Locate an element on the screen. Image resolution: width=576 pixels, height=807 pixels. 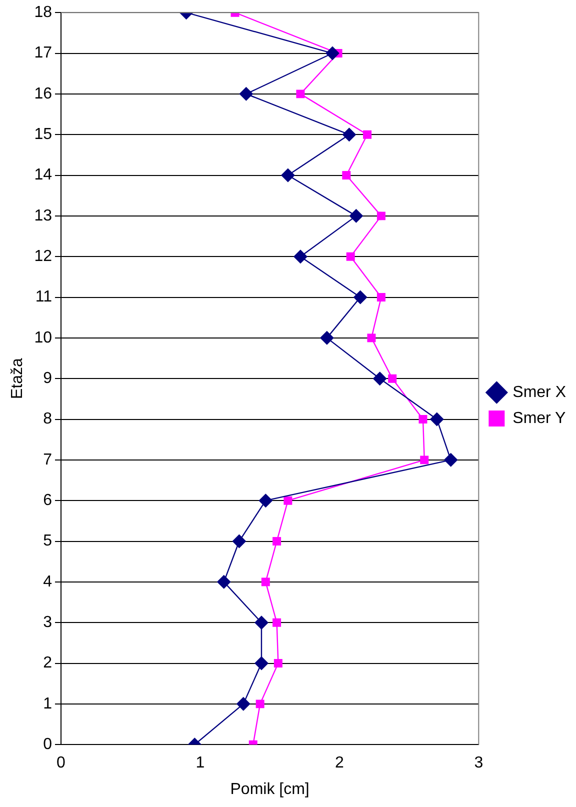
y-tick-label: 3 is located at coordinates (47, 623).